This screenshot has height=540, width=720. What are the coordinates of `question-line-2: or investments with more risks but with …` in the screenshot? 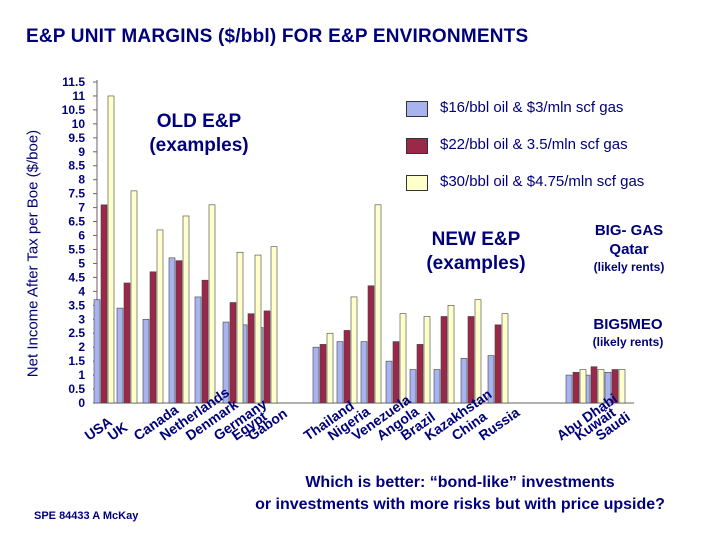 It's located at (460, 505).